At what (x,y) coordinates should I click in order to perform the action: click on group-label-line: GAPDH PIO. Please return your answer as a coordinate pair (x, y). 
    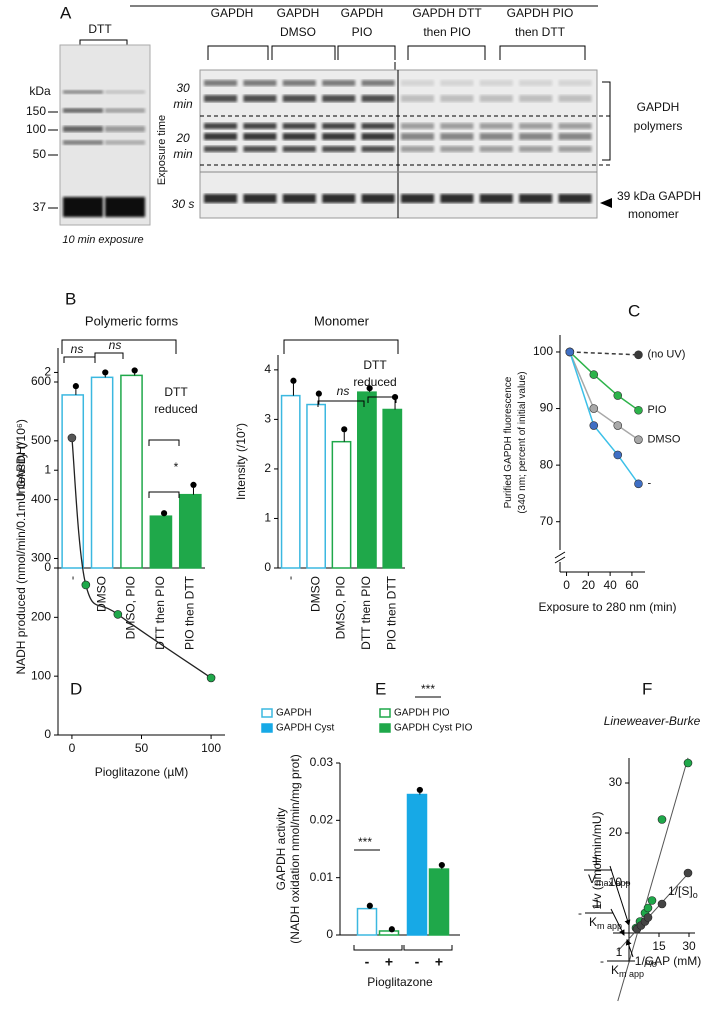
    Looking at the image, I should click on (540, 13).